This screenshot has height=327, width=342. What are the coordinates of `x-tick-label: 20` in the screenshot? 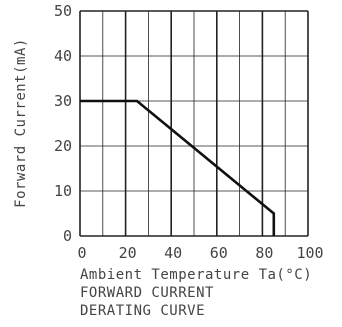 It's located at (128, 253).